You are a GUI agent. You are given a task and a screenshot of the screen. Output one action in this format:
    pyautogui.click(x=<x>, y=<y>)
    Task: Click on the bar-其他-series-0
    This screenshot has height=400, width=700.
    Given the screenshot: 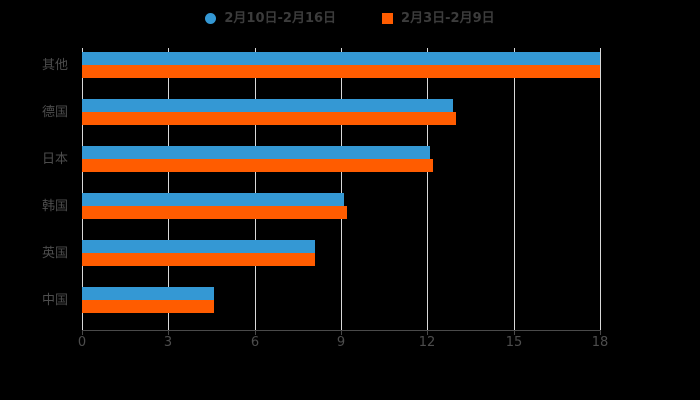 What is the action you would take?
    pyautogui.click(x=341, y=58)
    